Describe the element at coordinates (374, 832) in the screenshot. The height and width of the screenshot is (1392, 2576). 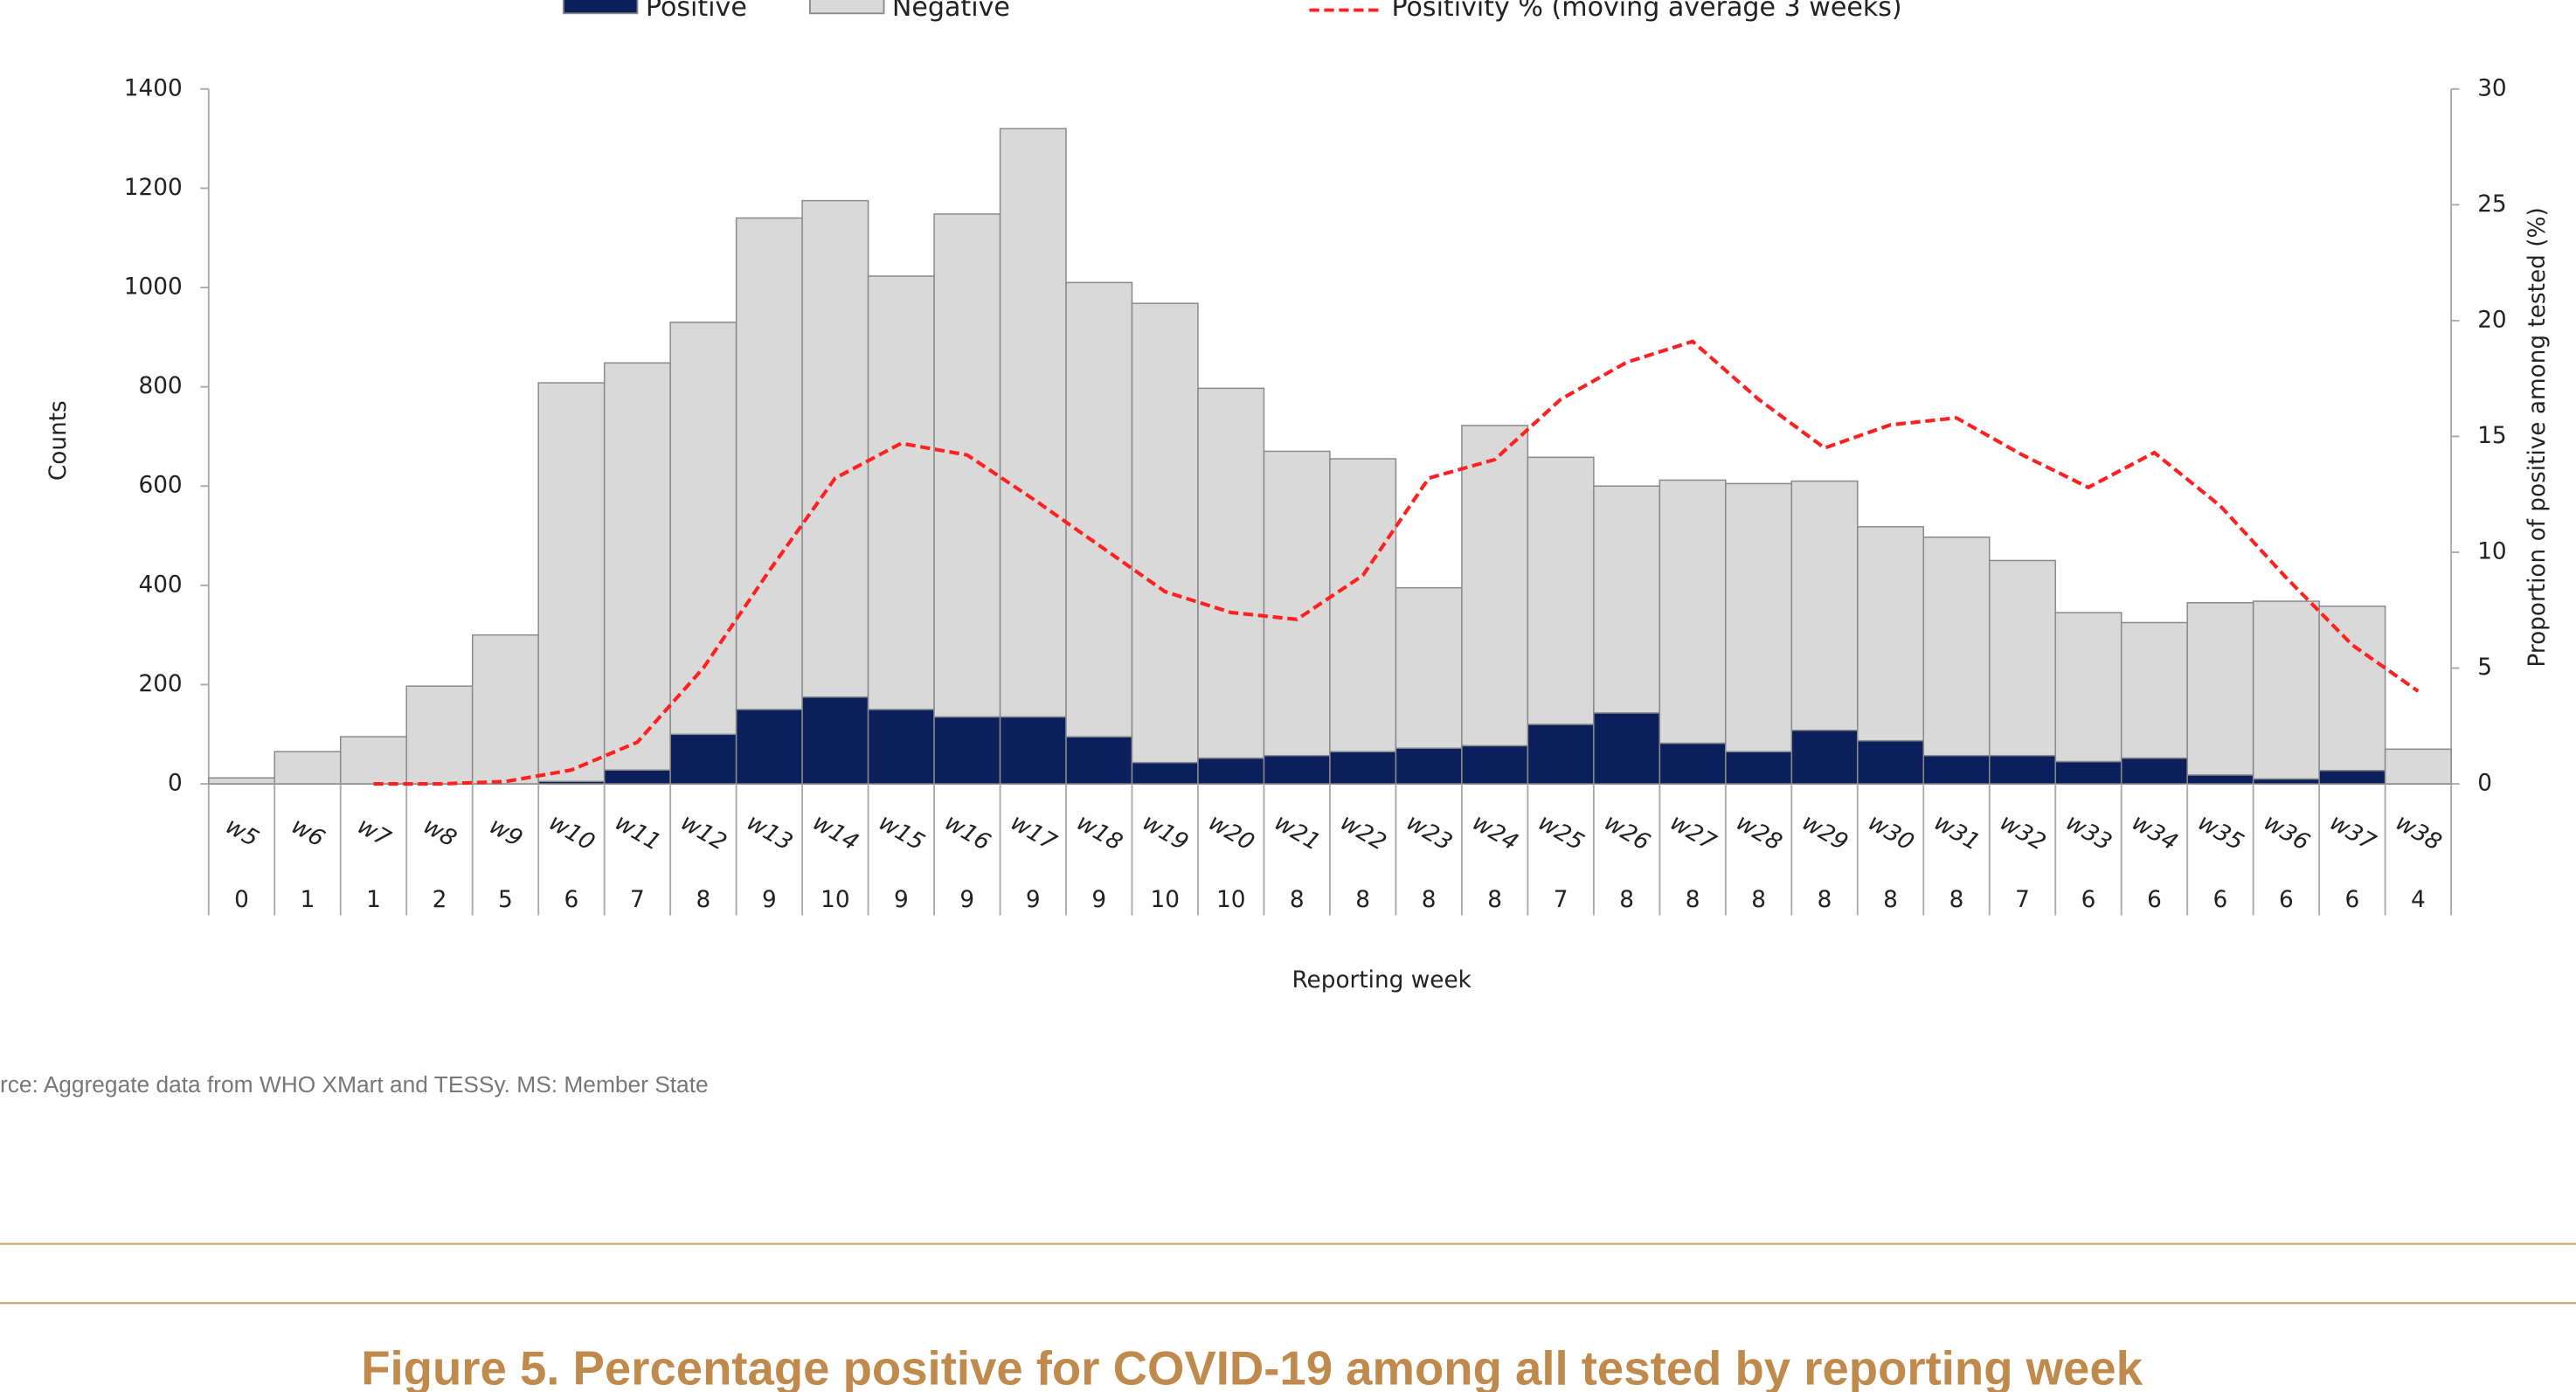
I see `x-tick-label: w7` at that location.